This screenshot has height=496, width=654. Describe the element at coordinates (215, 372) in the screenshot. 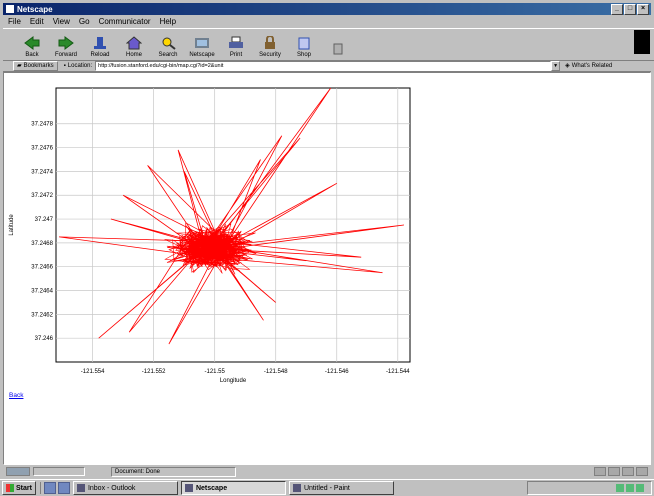

I see `x-tick-label: -121.55` at that location.